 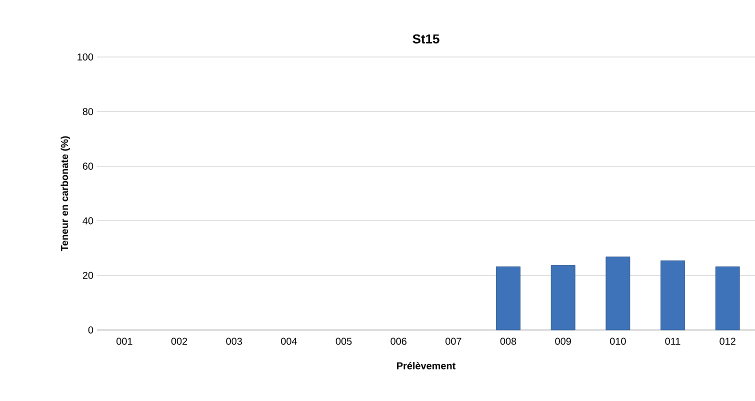 I want to click on x-tick-label: 002, so click(x=179, y=341).